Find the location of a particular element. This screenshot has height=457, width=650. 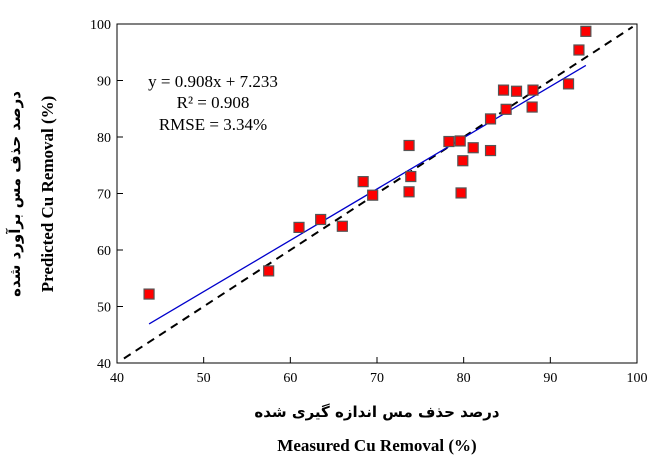

y-tick-label: 50 is located at coordinates (104, 308).